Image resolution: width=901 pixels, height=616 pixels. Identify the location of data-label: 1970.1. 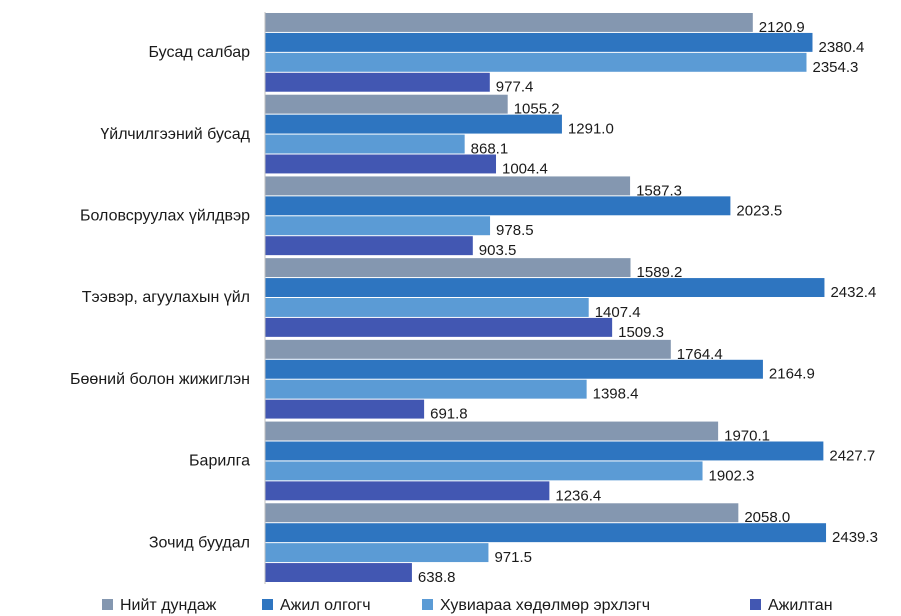
(747, 435).